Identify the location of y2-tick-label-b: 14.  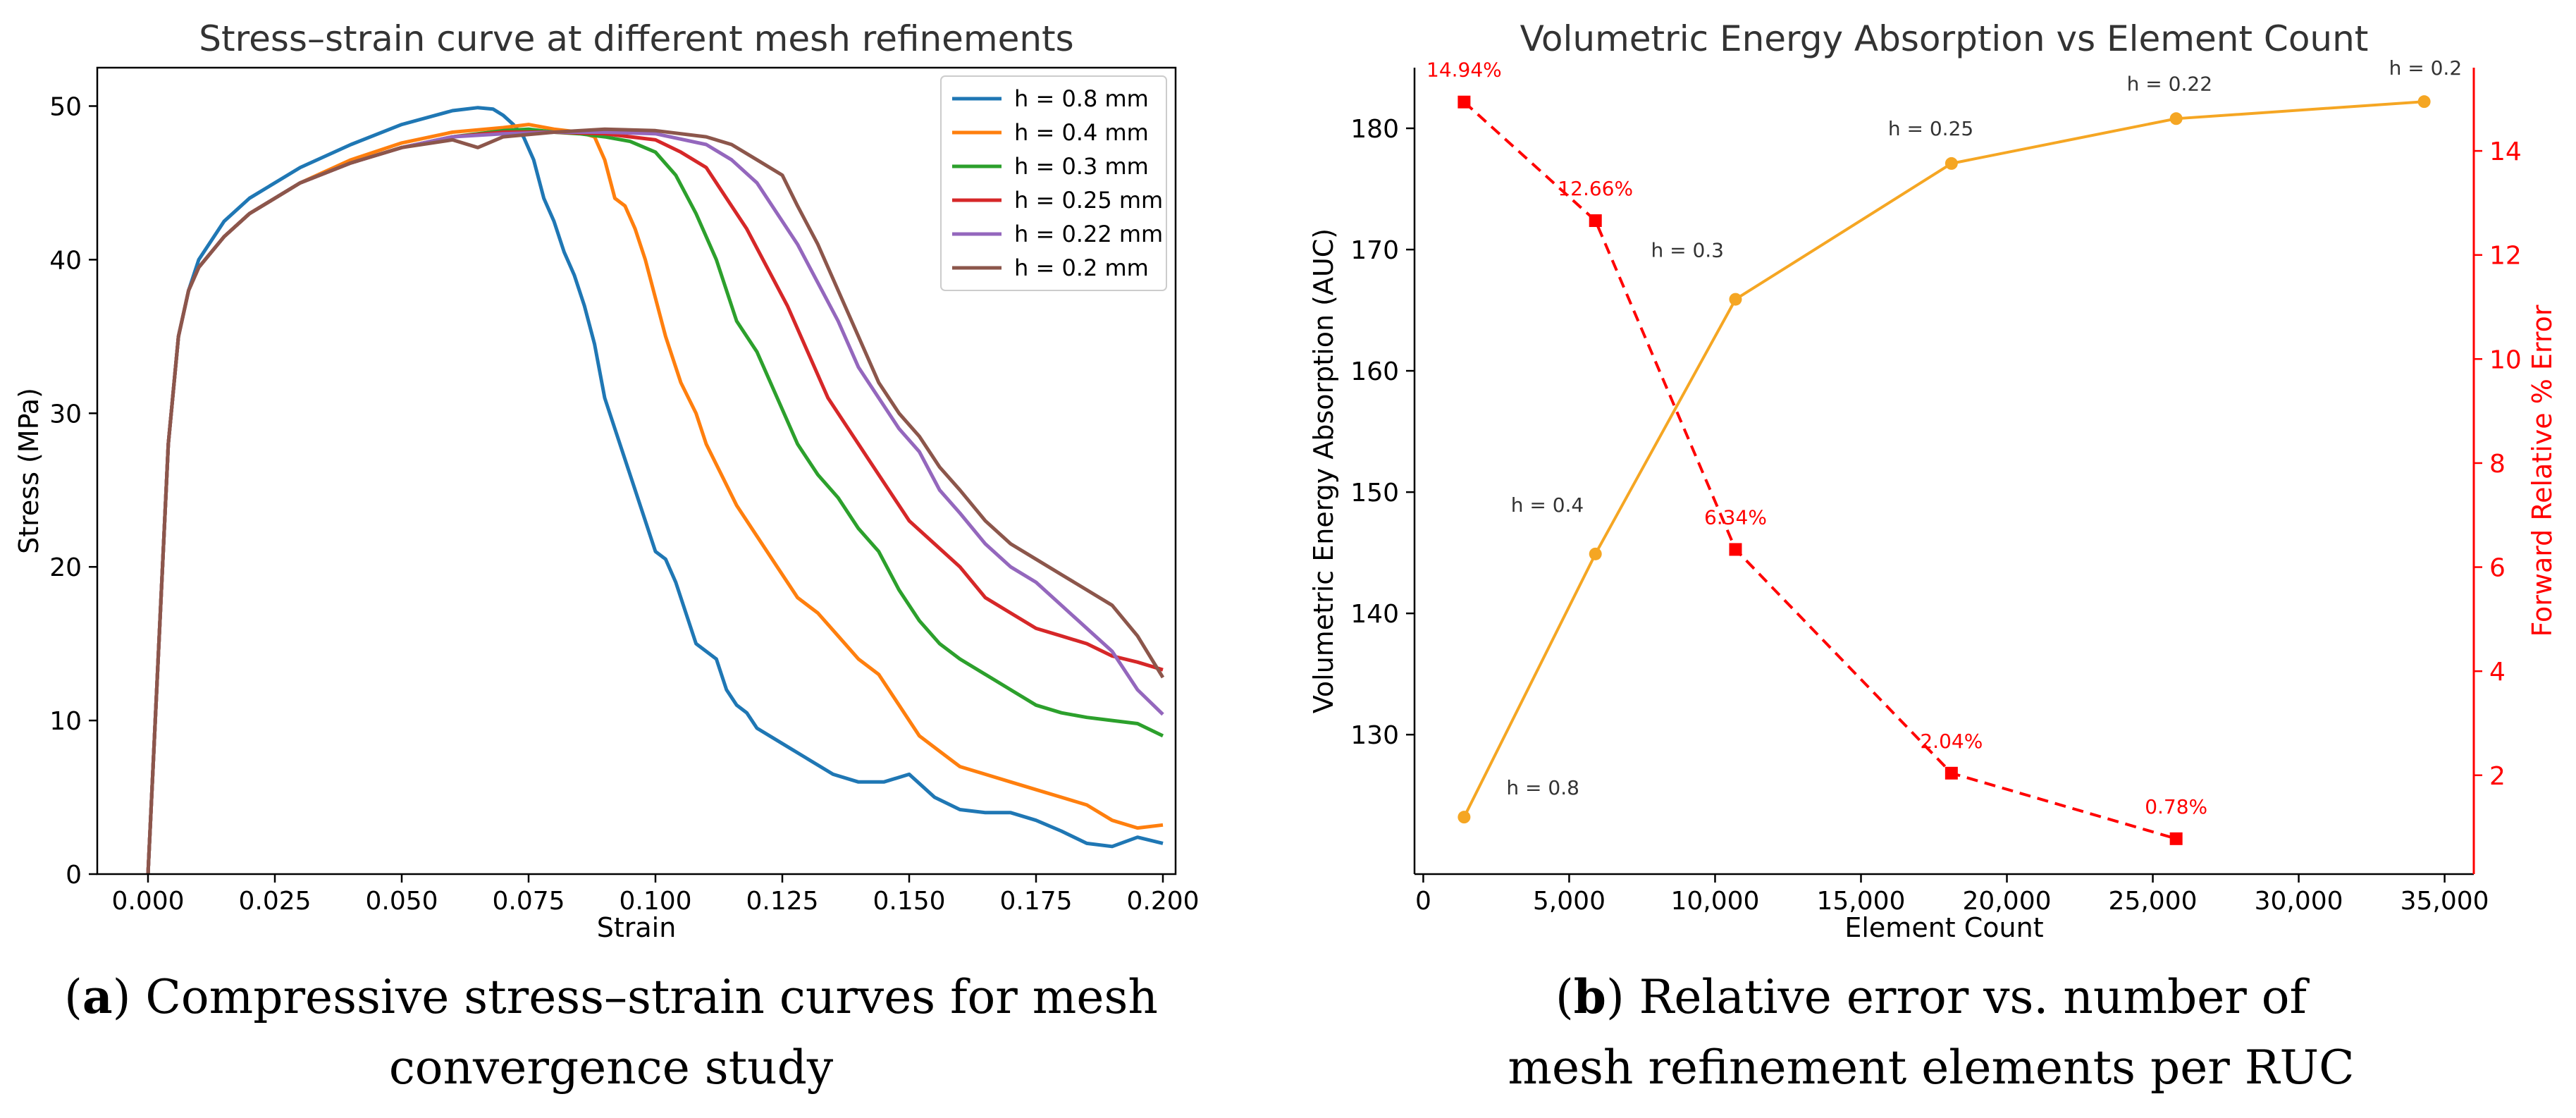
(2505, 152).